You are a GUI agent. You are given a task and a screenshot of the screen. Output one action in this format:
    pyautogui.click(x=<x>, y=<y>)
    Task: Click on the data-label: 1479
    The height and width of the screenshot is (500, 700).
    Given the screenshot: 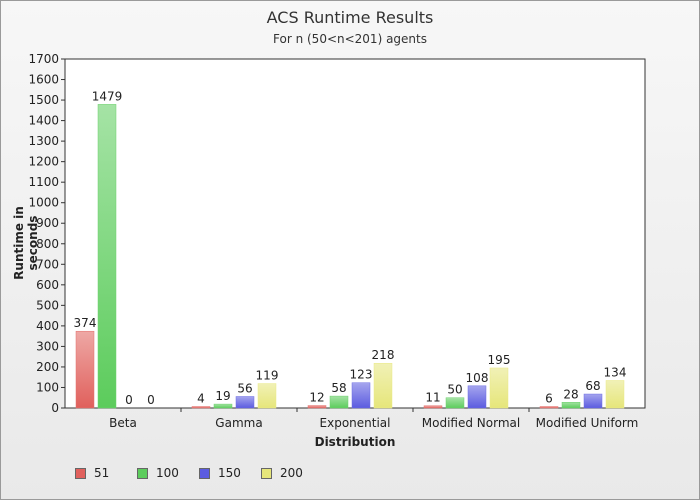 What is the action you would take?
    pyautogui.click(x=107, y=96)
    